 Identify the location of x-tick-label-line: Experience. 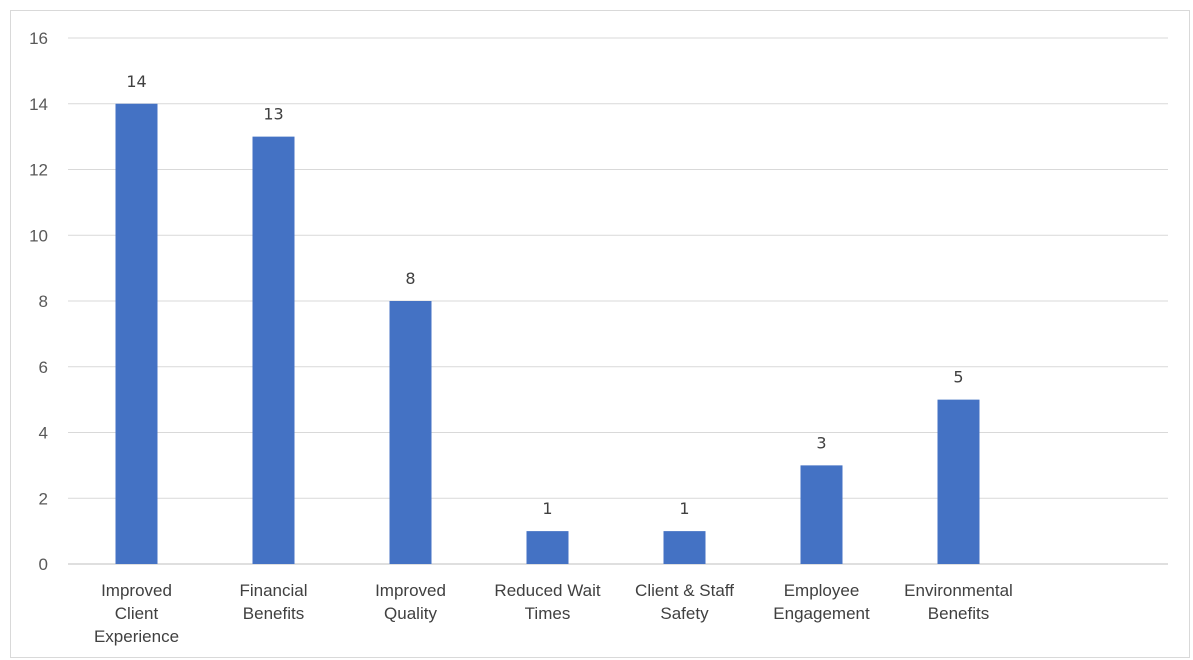
(136, 636).